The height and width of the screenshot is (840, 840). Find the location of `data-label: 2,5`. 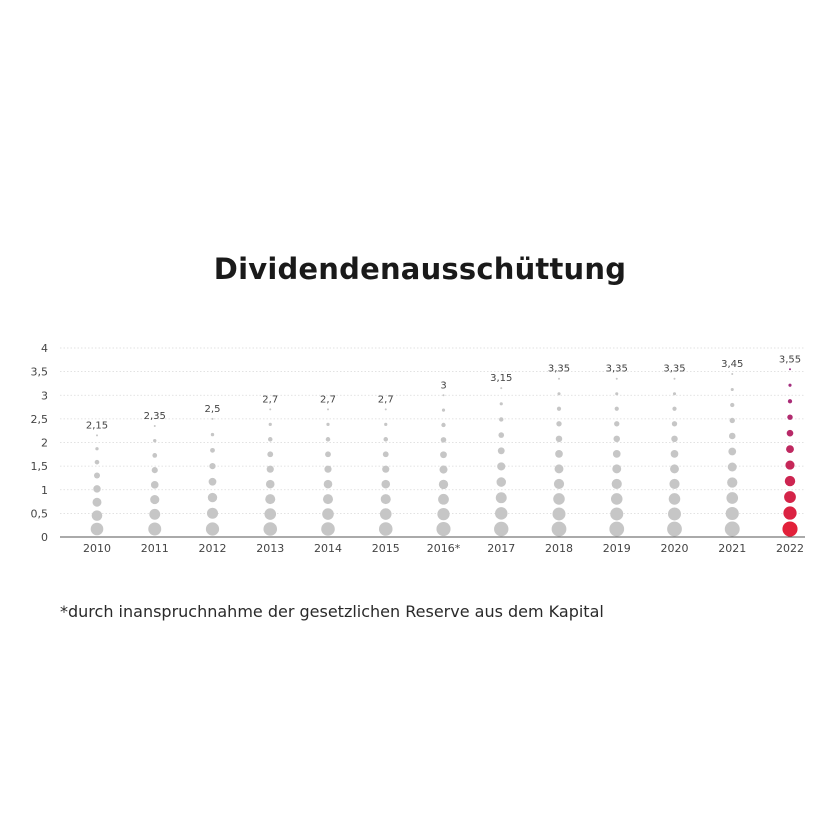

data-label: 2,5 is located at coordinates (213, 409).